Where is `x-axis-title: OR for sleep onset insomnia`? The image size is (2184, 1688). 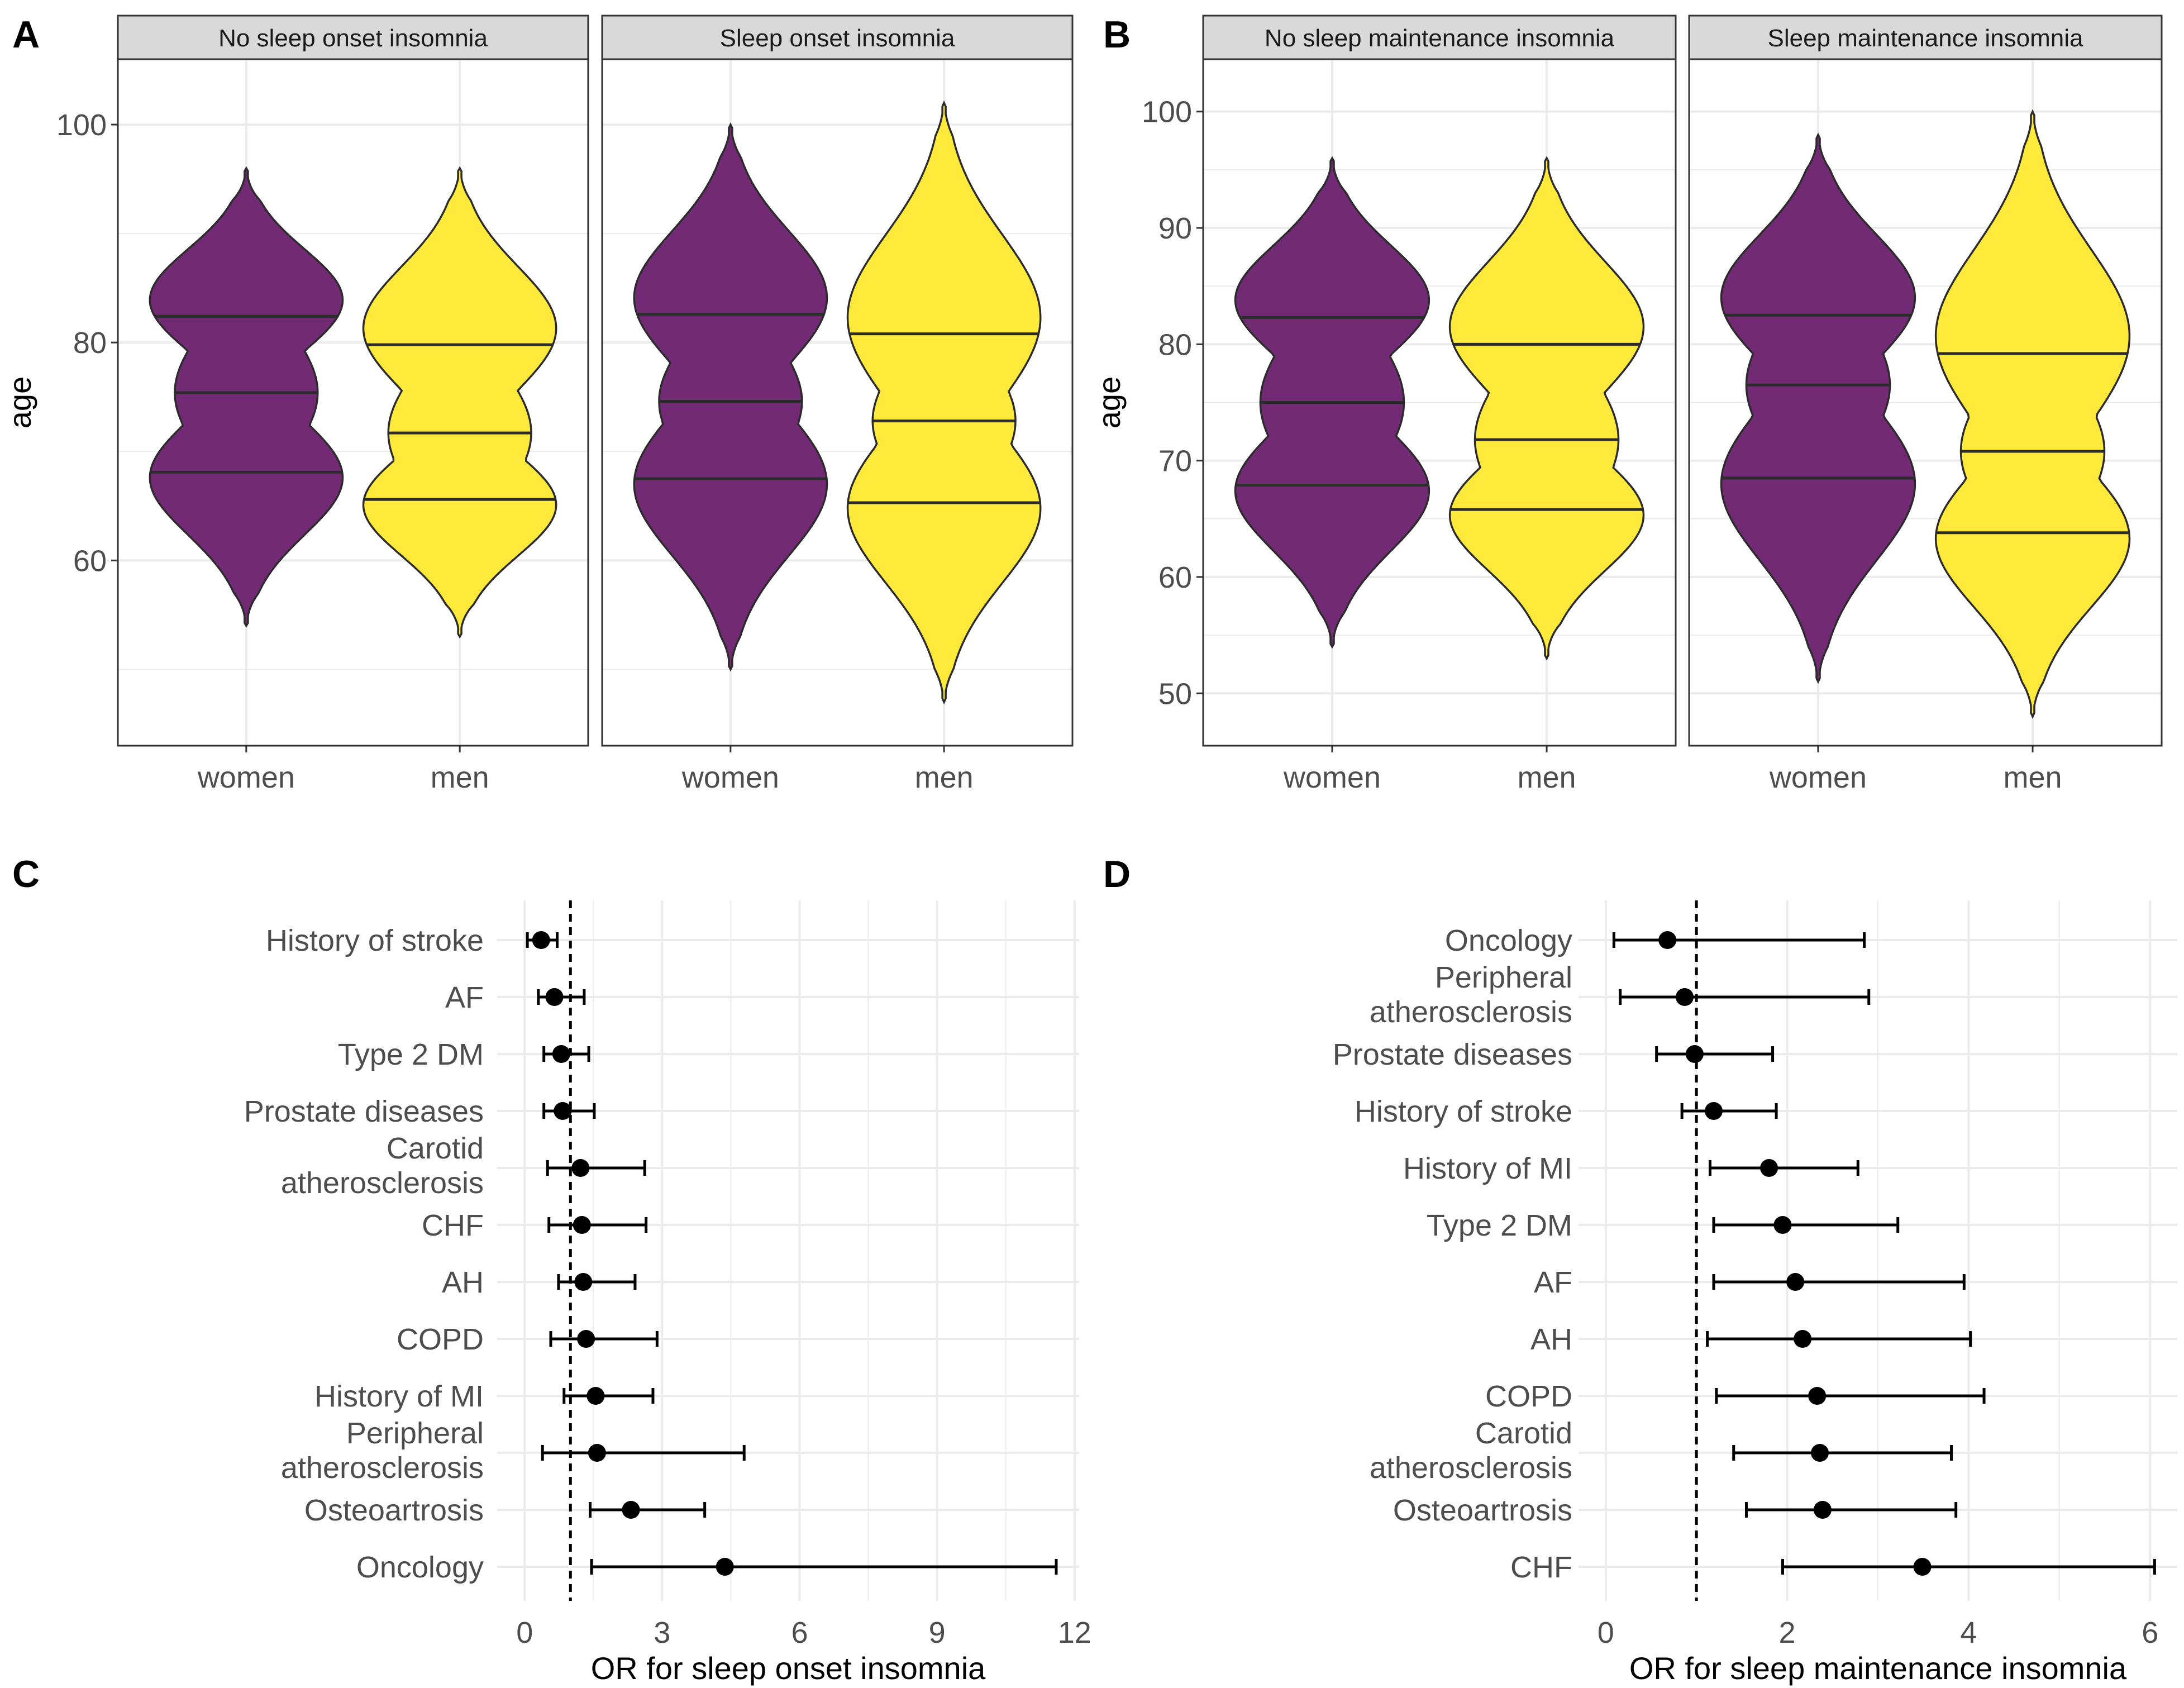
x-axis-title: OR for sleep onset insomnia is located at coordinates (788, 1668).